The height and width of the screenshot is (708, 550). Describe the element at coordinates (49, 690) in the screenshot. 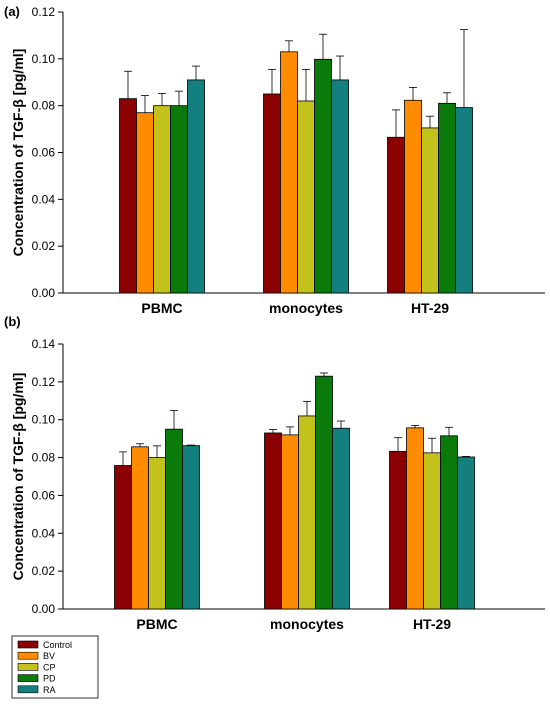

I see `legend-label: RA` at that location.